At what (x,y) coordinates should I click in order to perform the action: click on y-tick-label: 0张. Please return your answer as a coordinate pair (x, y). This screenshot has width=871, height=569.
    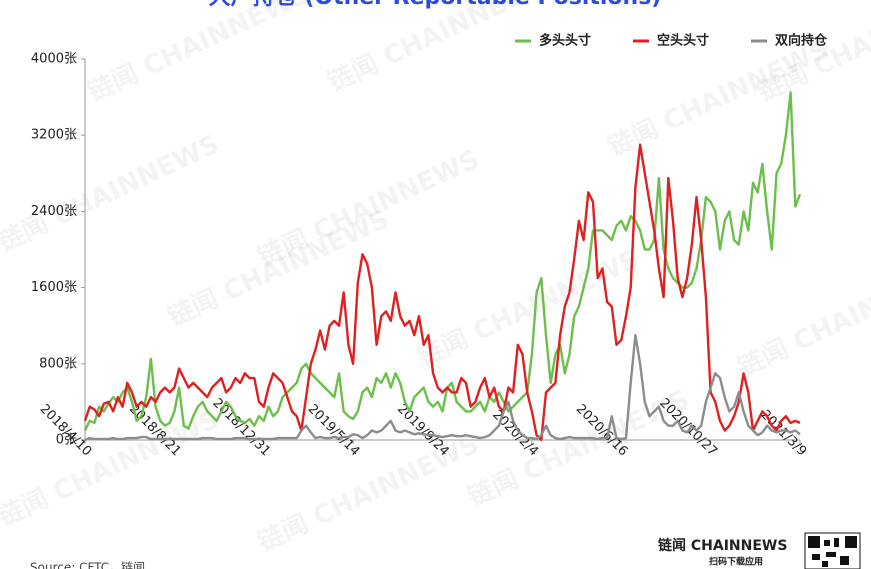
    Looking at the image, I should click on (66, 440).